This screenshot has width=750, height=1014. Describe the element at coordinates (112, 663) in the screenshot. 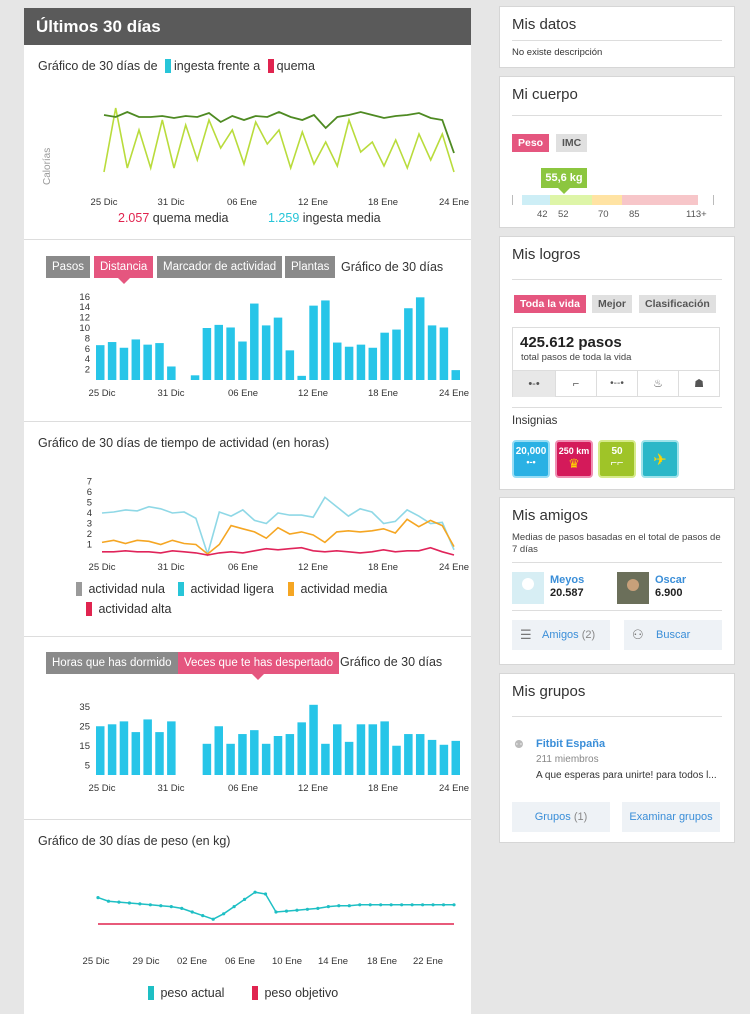

I see `tab-hours-slept: Horas que has dormido` at that location.